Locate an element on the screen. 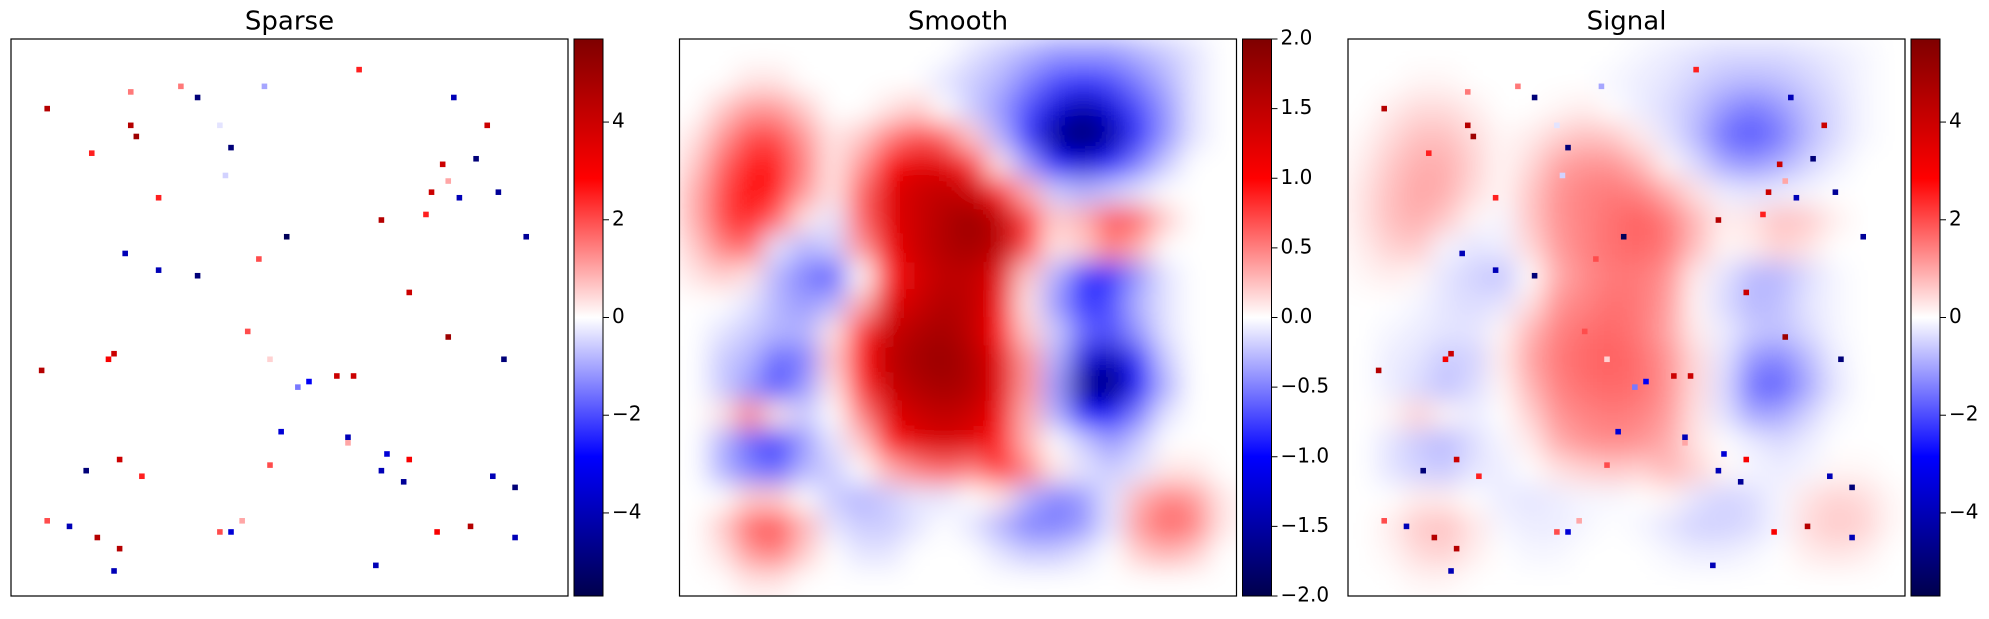  colorbar-tick-label: 0 is located at coordinates (1955, 316).